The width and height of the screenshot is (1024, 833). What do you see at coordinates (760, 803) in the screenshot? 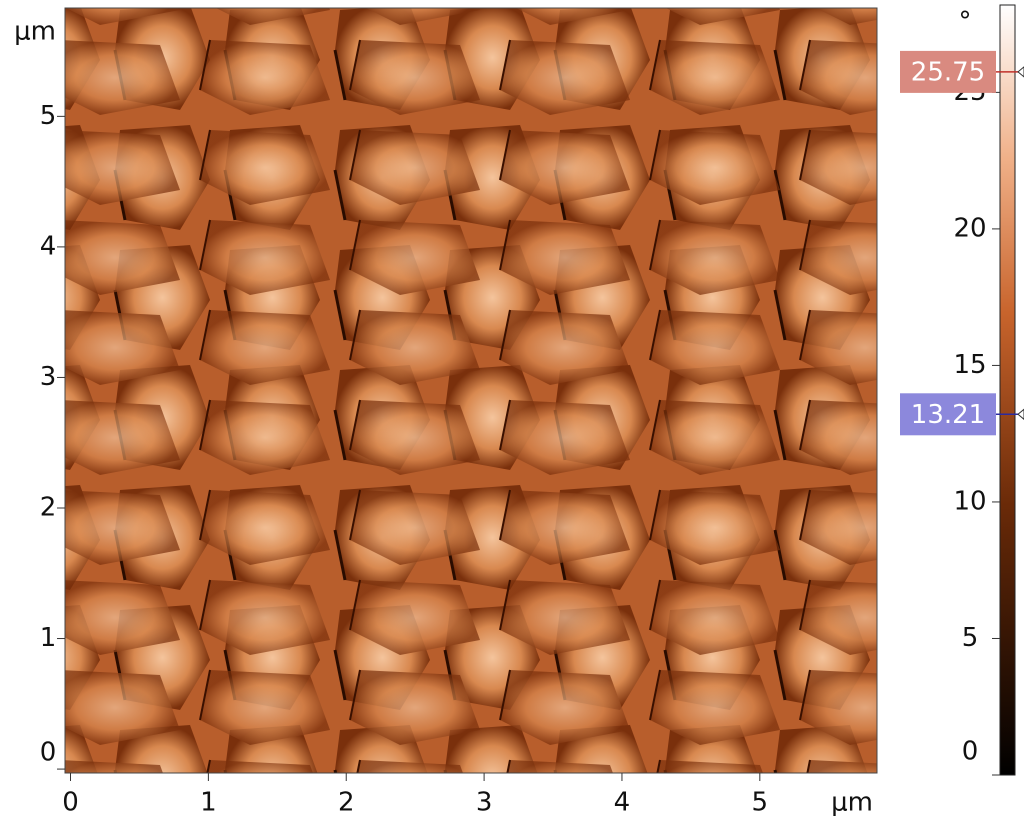
I see `x-tick-label: 5` at bounding box center [760, 803].